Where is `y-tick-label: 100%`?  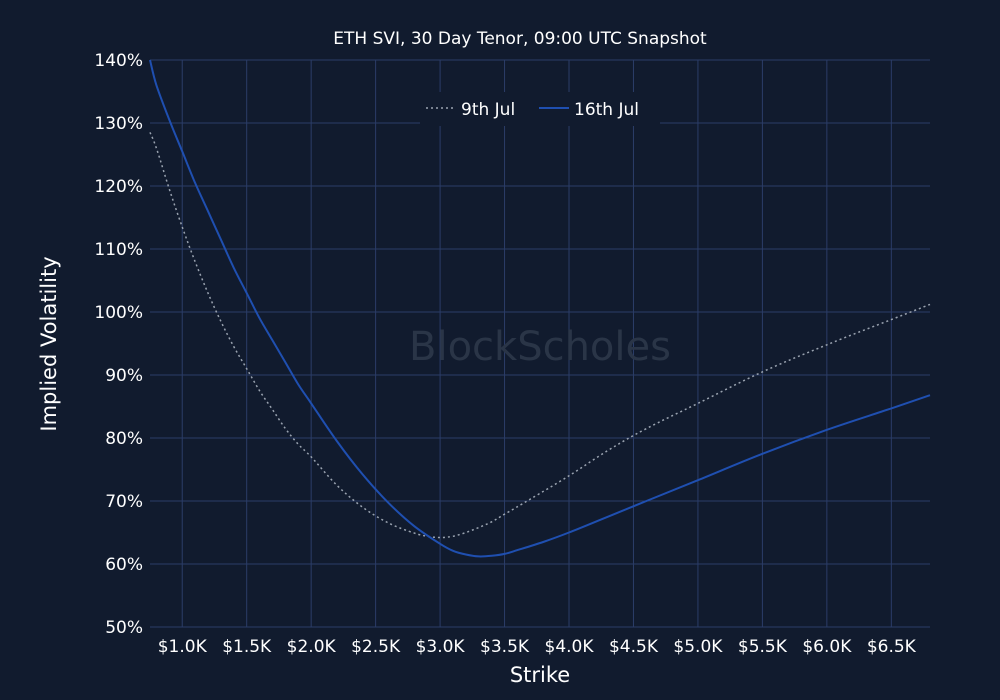
y-tick-label: 100% is located at coordinates (118, 313).